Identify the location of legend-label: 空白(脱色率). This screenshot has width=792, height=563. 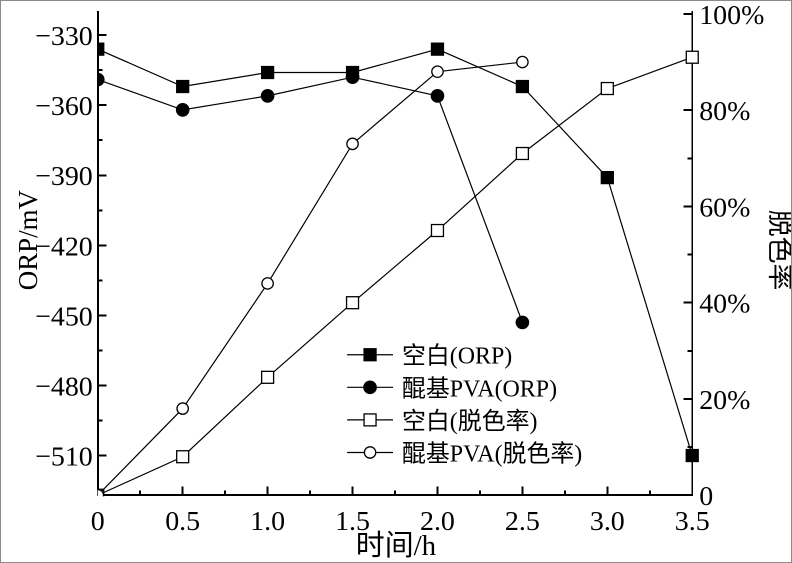
(470, 421).